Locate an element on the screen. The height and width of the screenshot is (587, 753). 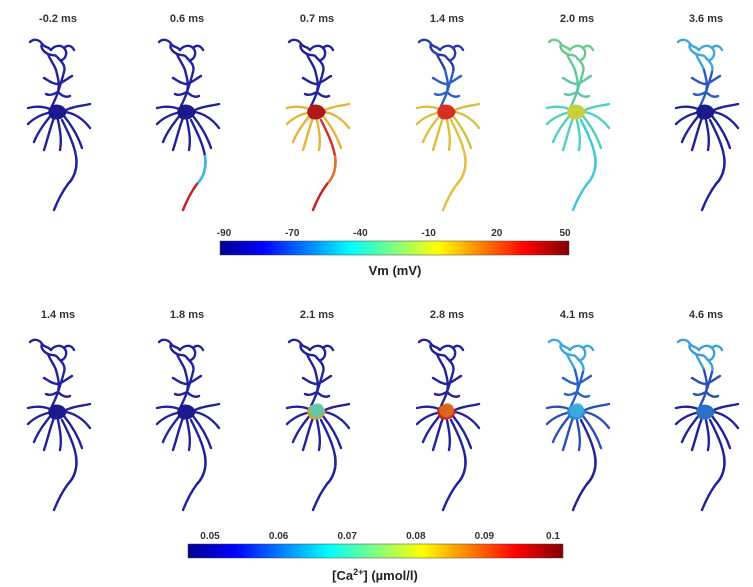
colorbar-calcium-bar is located at coordinates (375, 551).